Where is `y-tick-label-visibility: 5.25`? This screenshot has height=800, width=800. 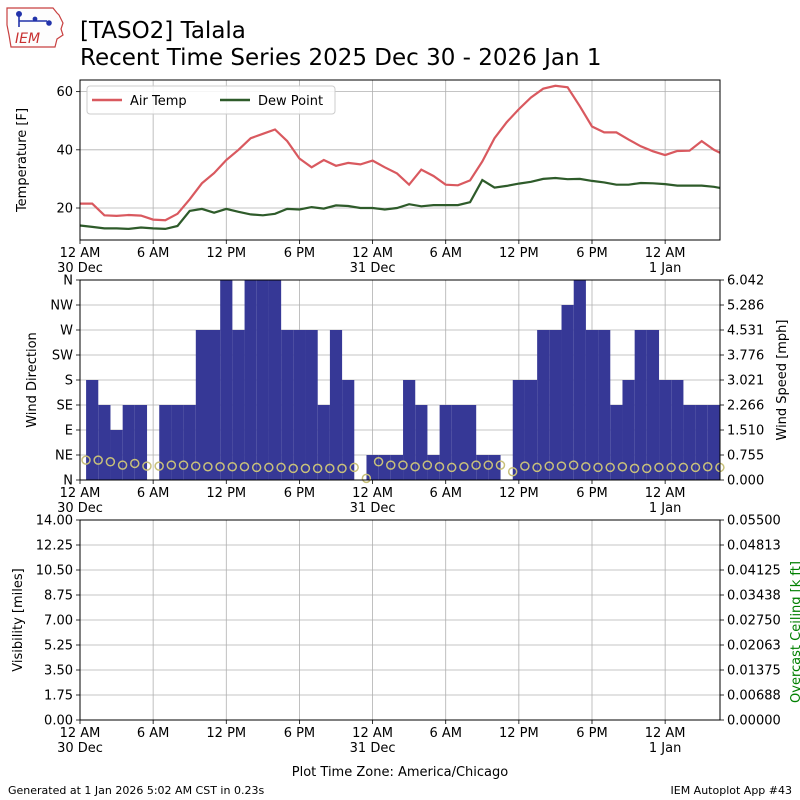 y-tick-label-visibility: 5.25 is located at coordinates (58, 646).